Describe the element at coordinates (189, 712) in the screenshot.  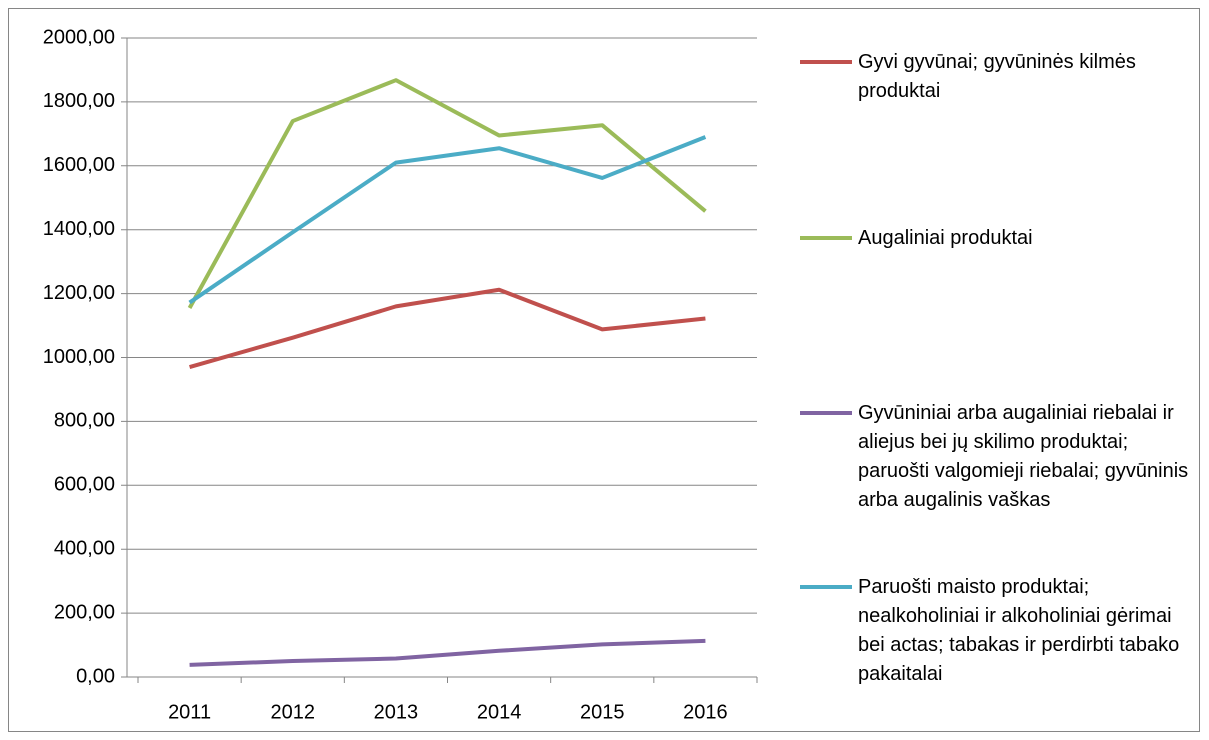
I see `x-tick-label: 2011` at that location.